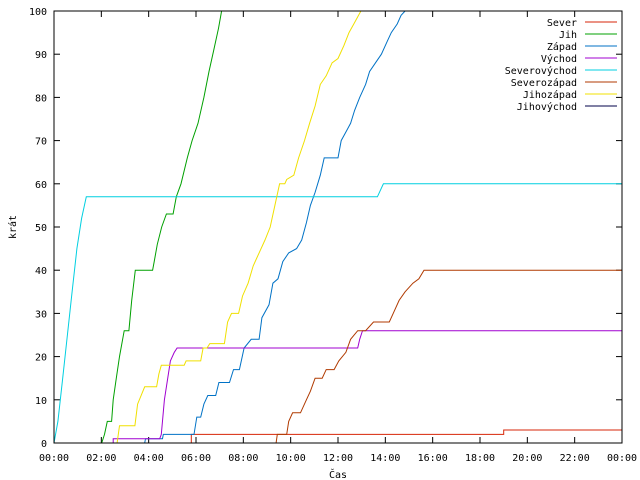  What do you see at coordinates (196, 458) in the screenshot?
I see `x-tick-label: 06:00` at bounding box center [196, 458].